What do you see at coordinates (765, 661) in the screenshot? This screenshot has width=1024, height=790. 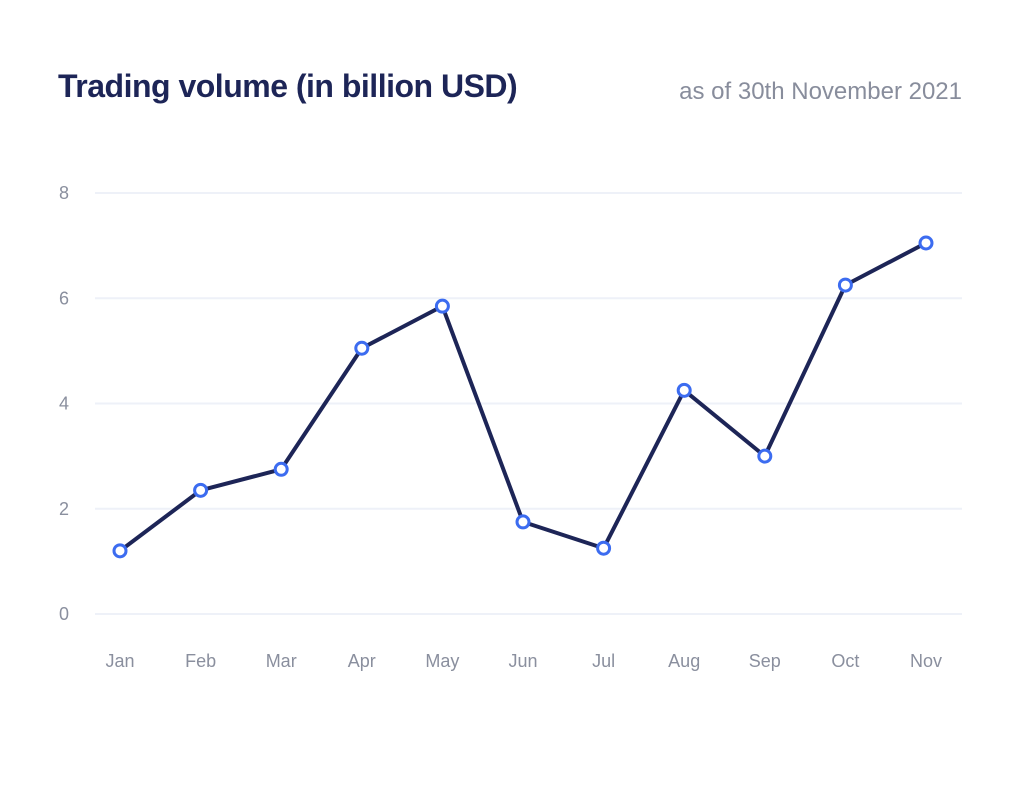 I see `x-tick-label: Sep` at bounding box center [765, 661].